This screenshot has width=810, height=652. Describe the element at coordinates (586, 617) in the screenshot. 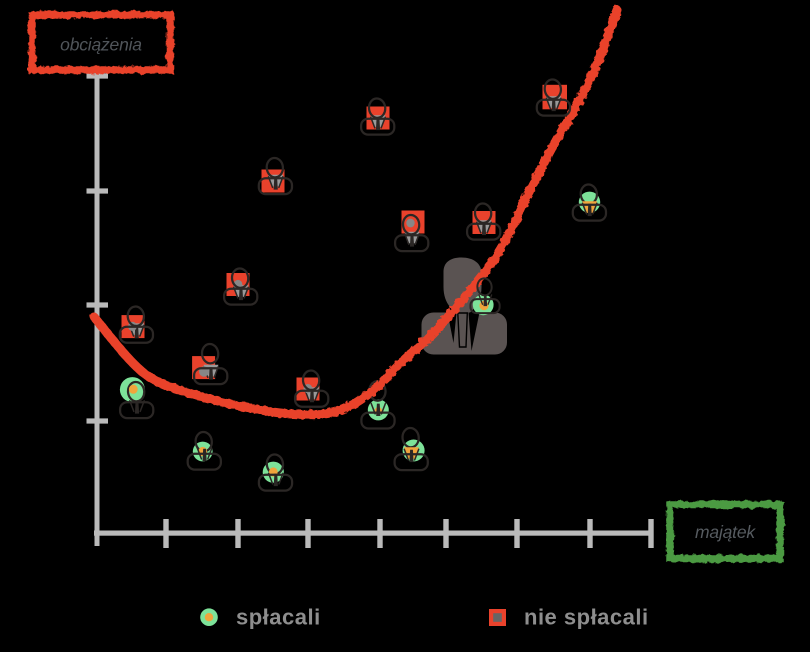

I see `svg-text: nie spłacali` at that location.